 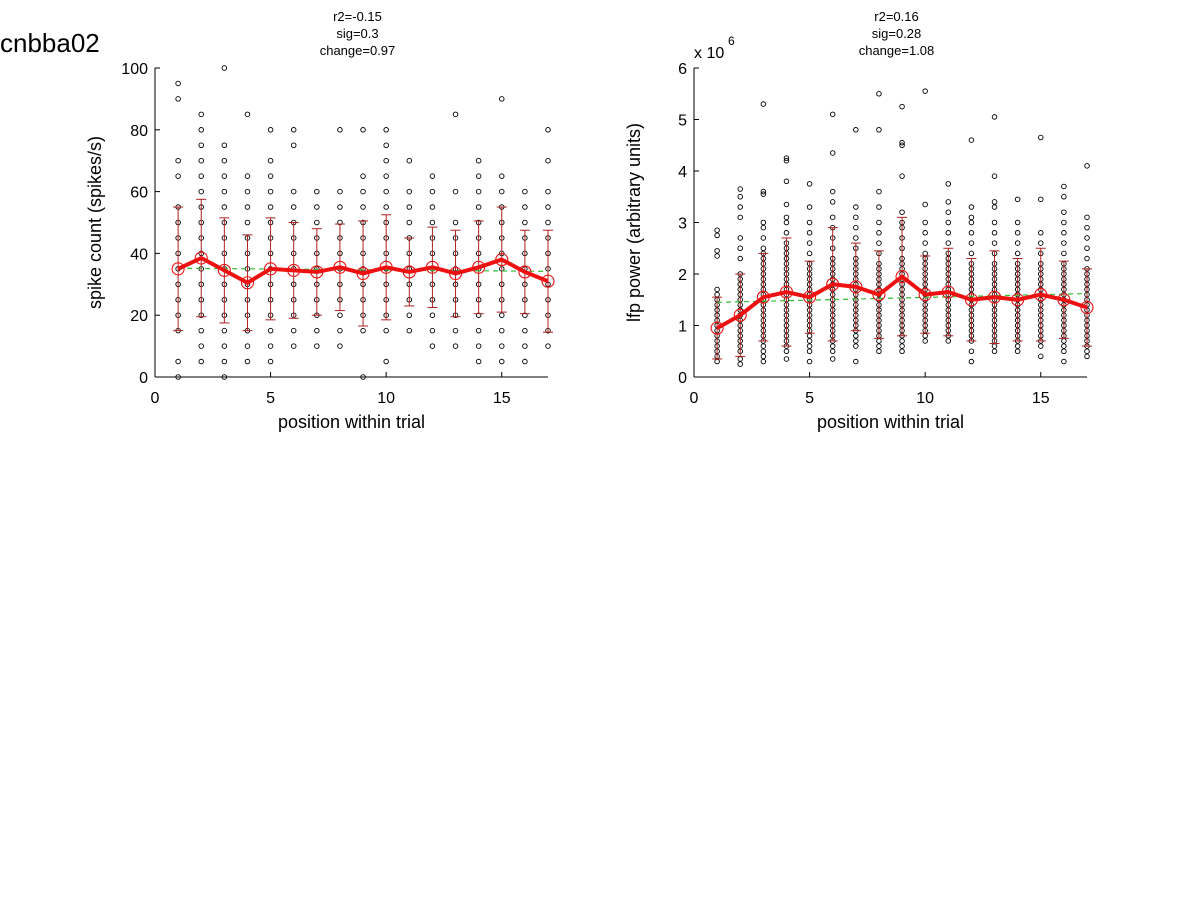 I want to click on fit-line, so click(x=363, y=269).